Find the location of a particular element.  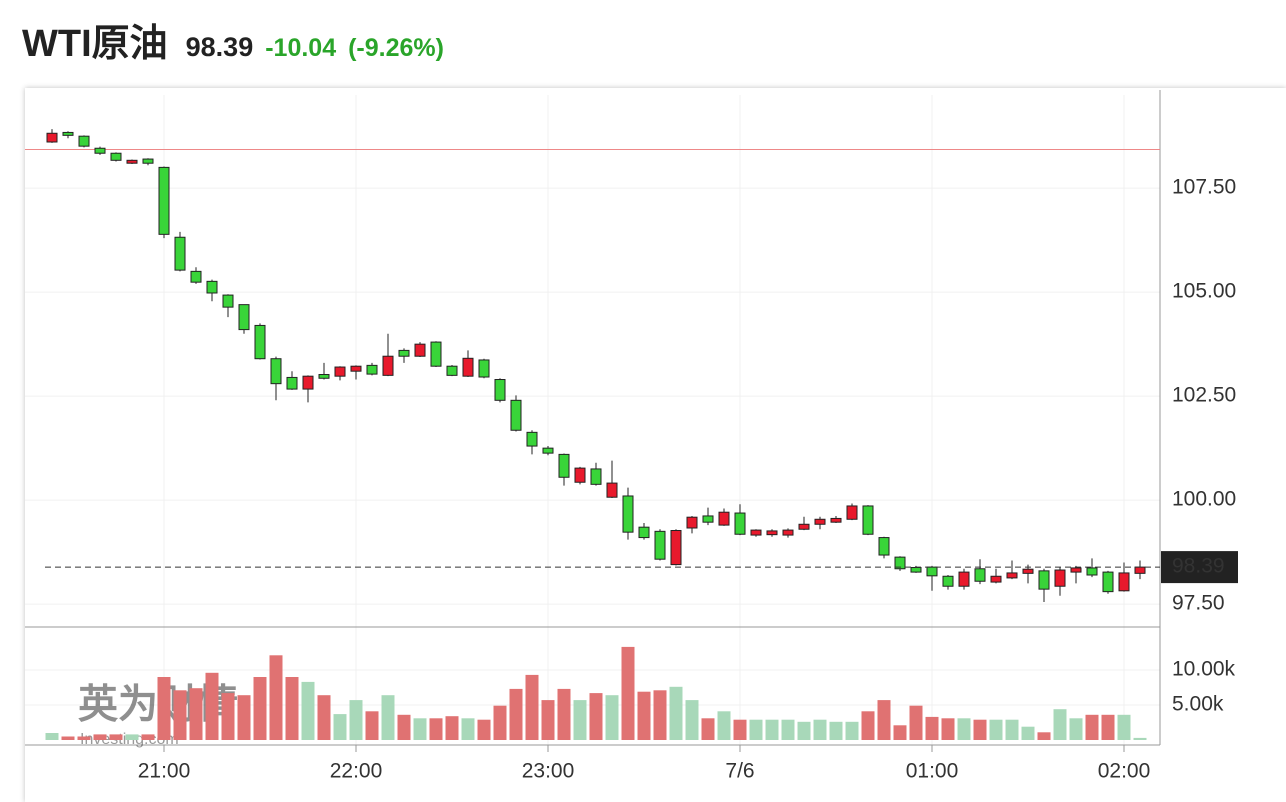

x-tick-label: 21:00 is located at coordinates (164, 771).